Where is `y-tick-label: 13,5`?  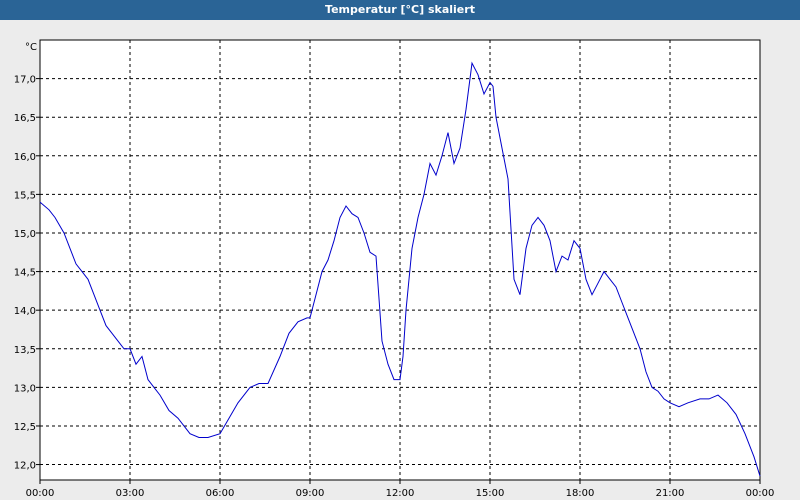 y-tick-label: 13,5 is located at coordinates (25, 350).